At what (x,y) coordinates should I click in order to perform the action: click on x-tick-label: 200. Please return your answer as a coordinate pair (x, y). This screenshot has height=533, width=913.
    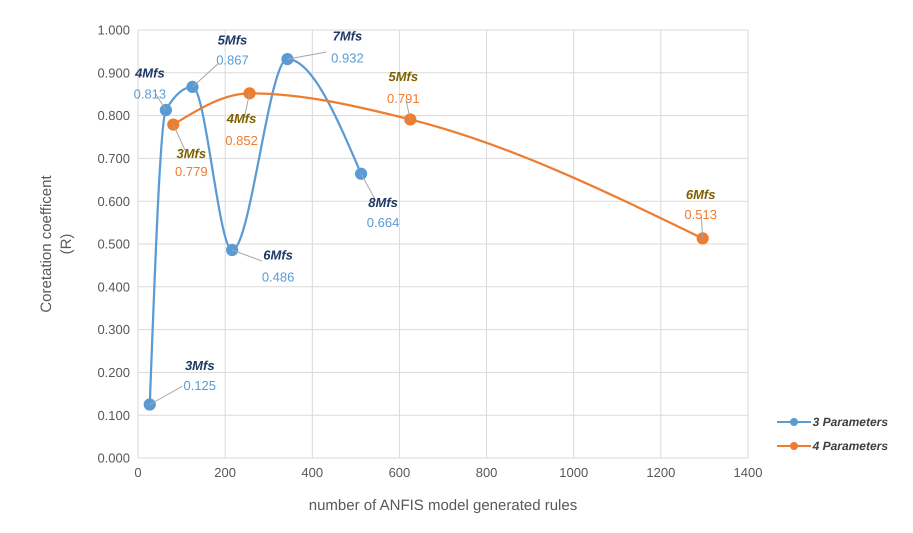
    Looking at the image, I should click on (225, 472).